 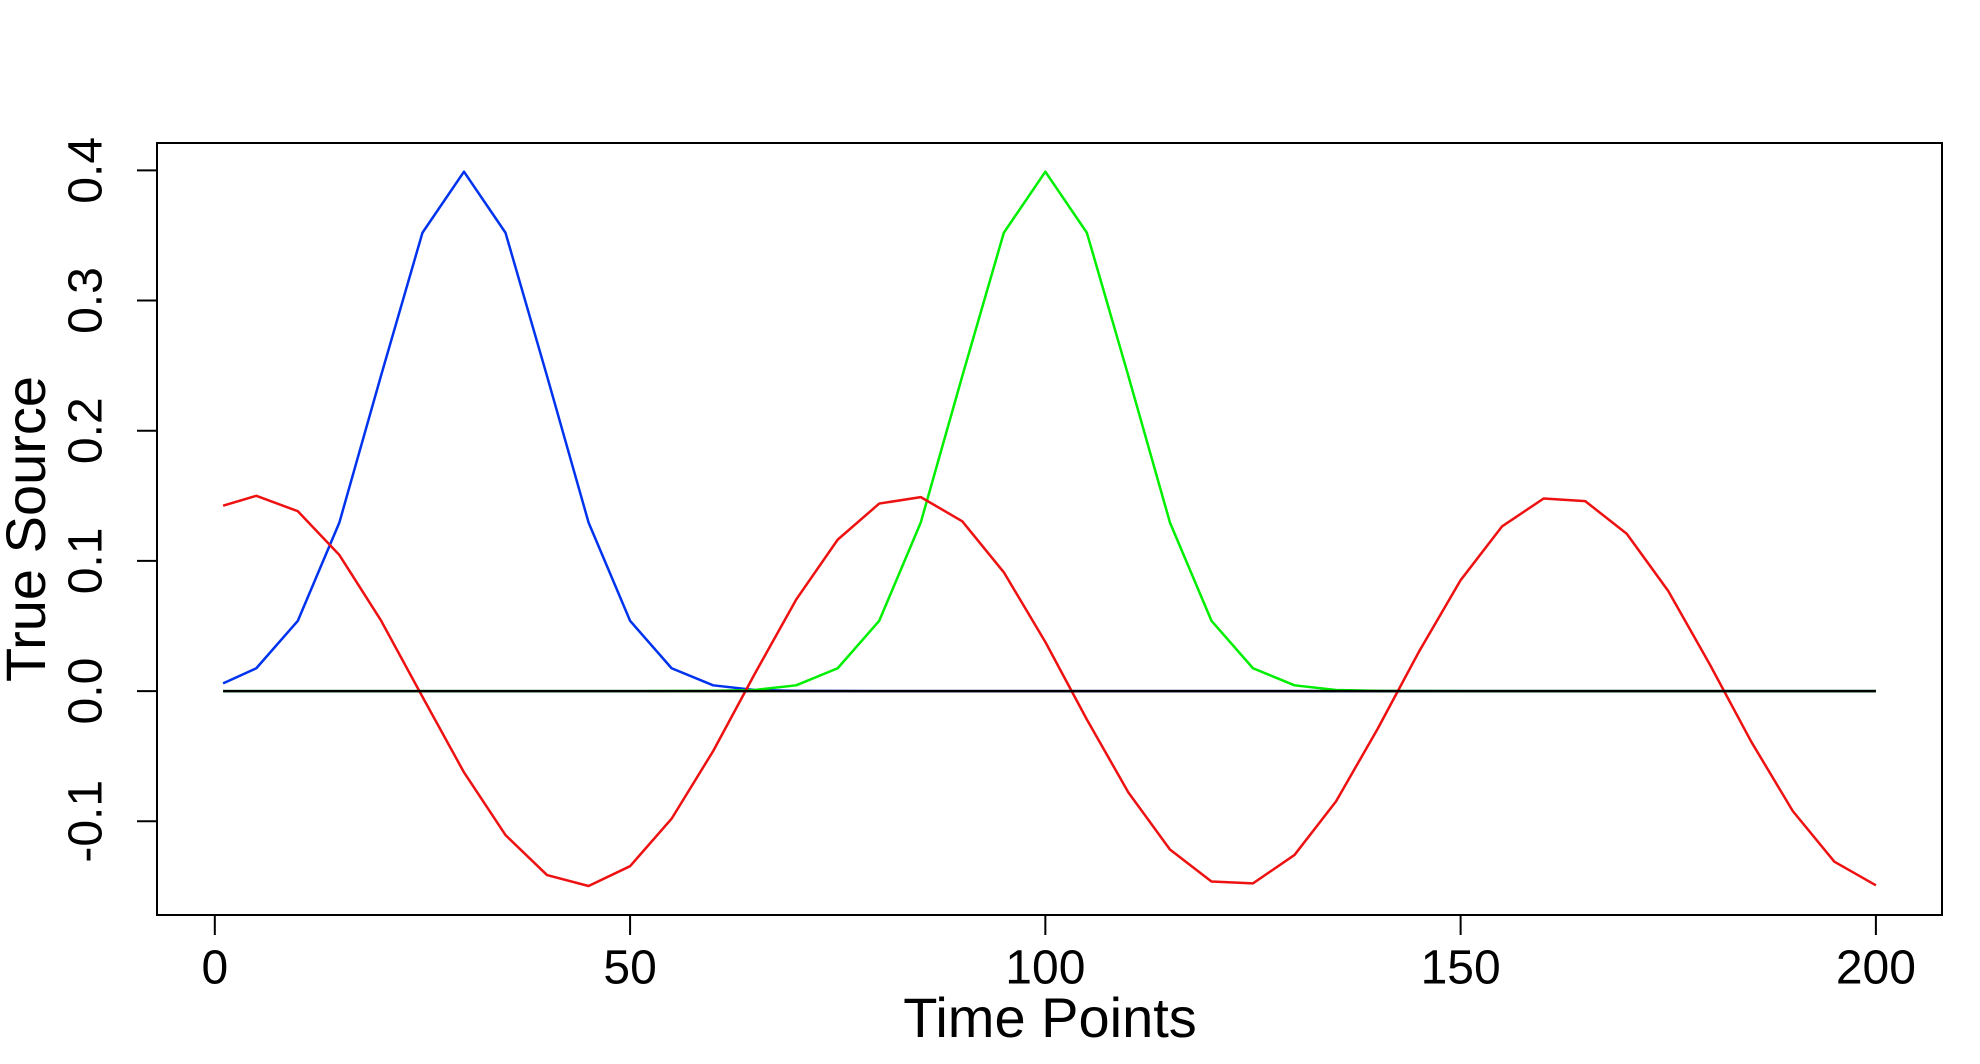 What do you see at coordinates (86, 821) in the screenshot?
I see `y-tick-label: -0.1` at bounding box center [86, 821].